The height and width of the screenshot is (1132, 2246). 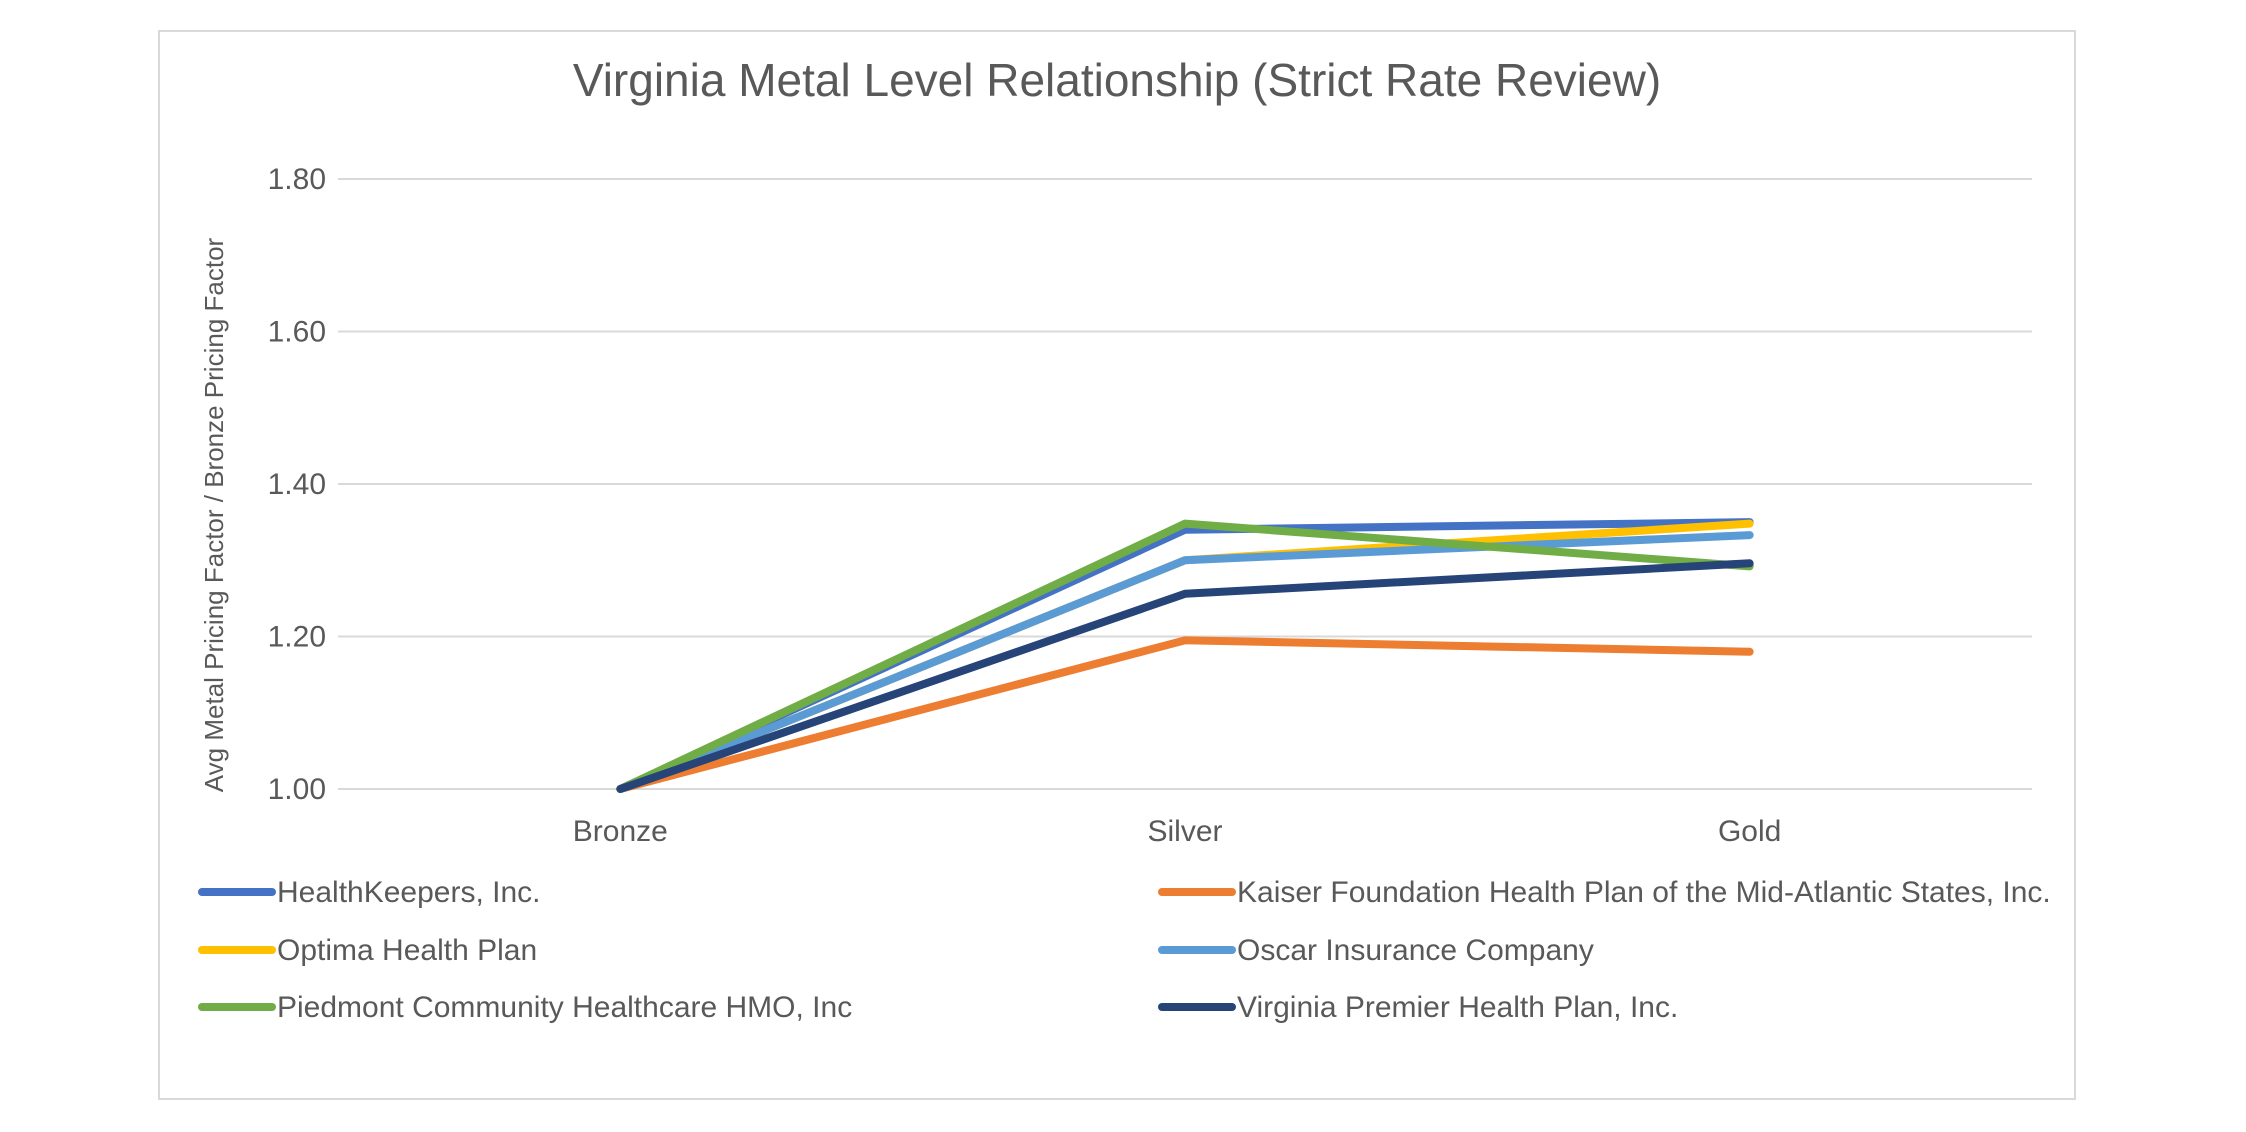 I want to click on legend-label: Optima Health Plan, so click(x=407, y=950).